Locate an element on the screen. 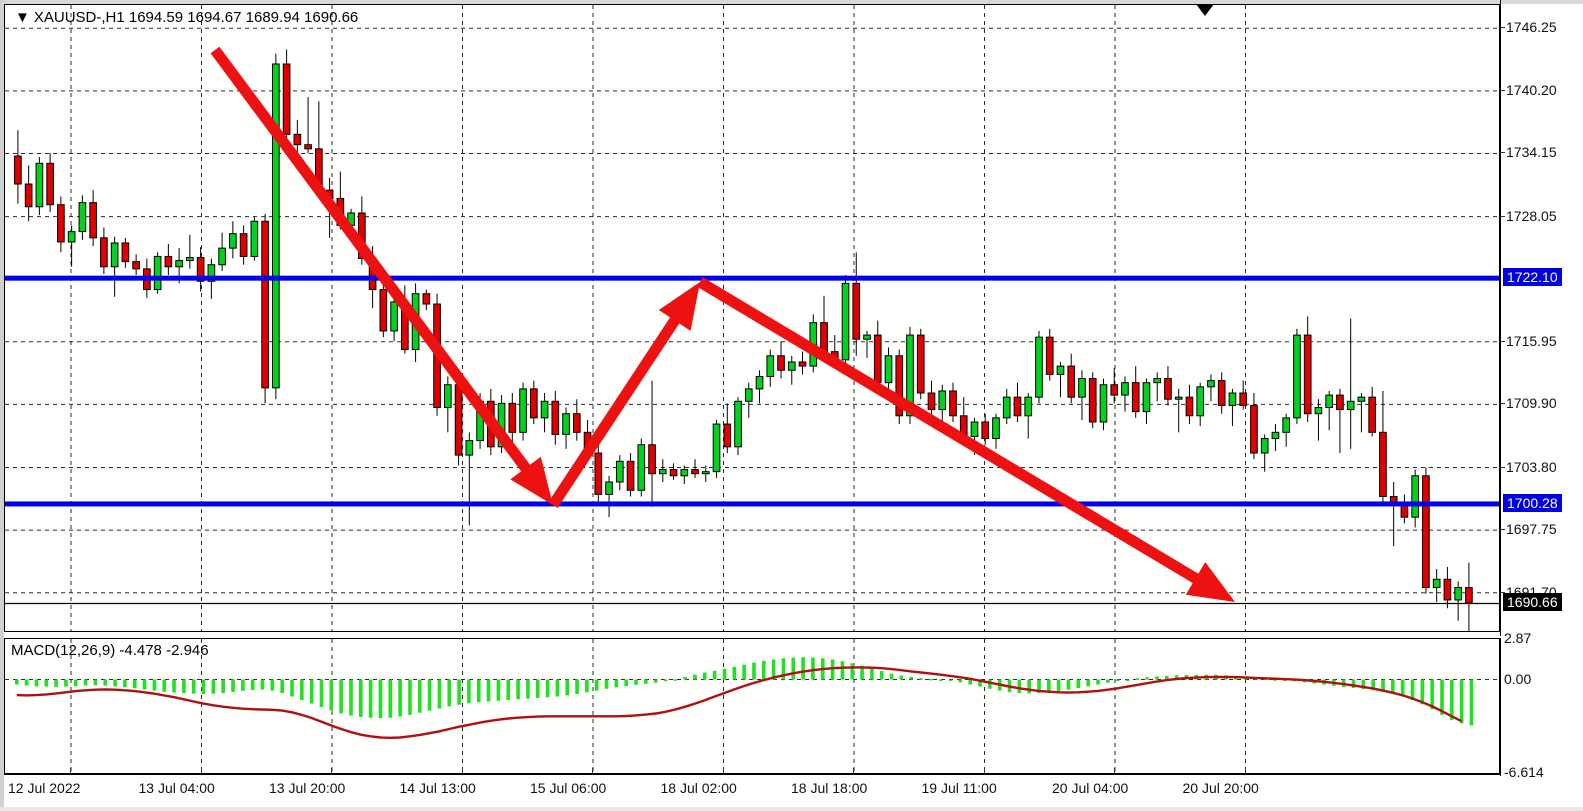 This screenshot has width=1583, height=811. time-axis-label: 19 Jul 11:00 is located at coordinates (959, 788).